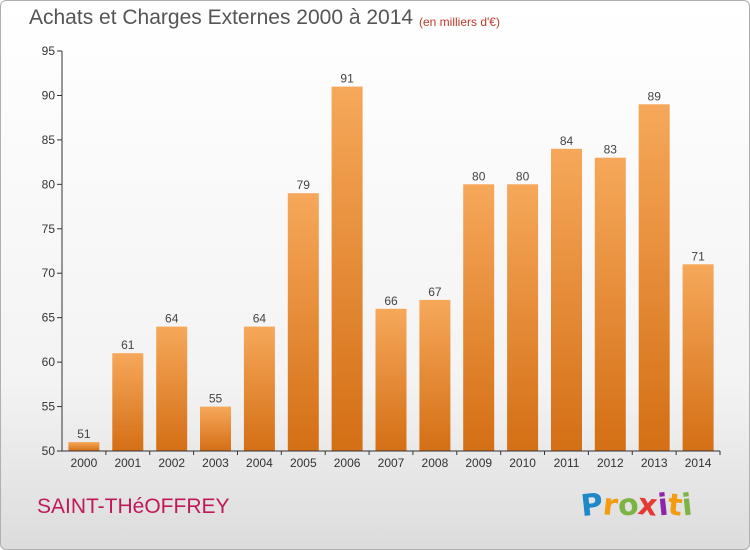  I want to click on bar-2006, so click(347, 268).